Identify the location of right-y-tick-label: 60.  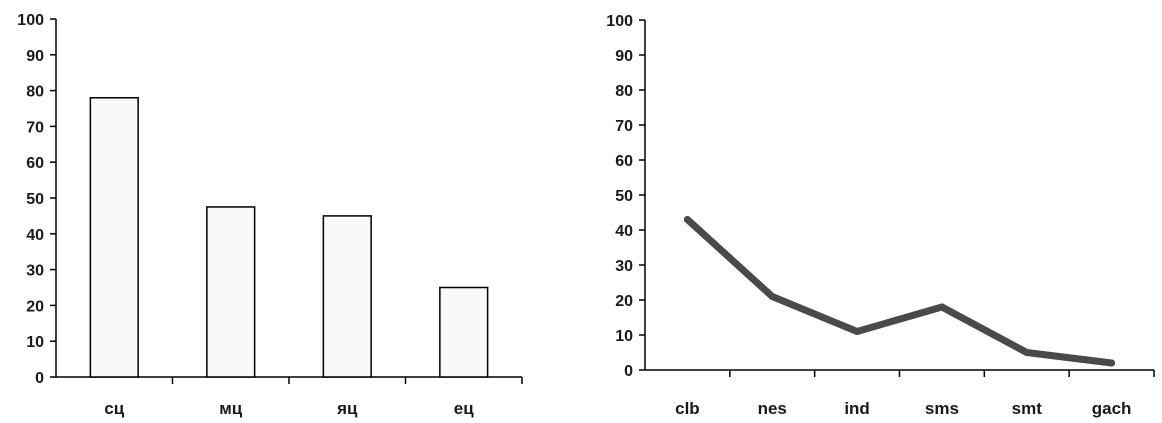
(624, 161).